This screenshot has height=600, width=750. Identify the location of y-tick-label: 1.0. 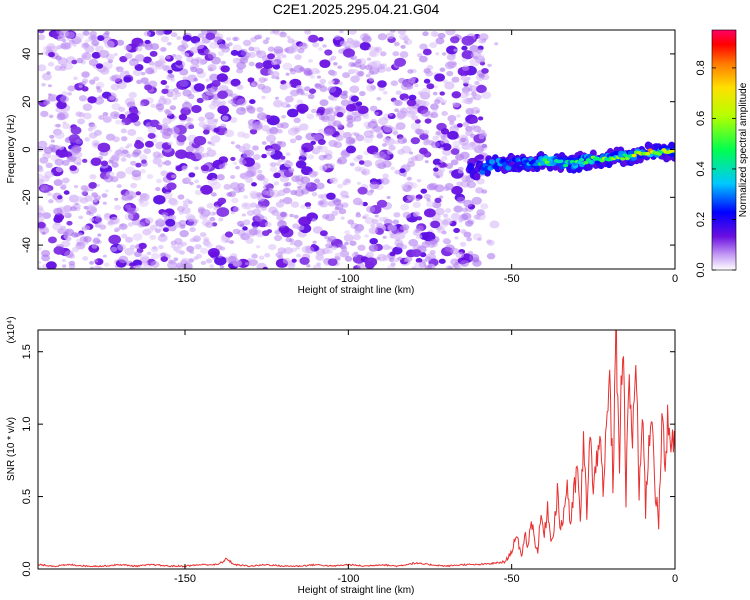
(27, 424).